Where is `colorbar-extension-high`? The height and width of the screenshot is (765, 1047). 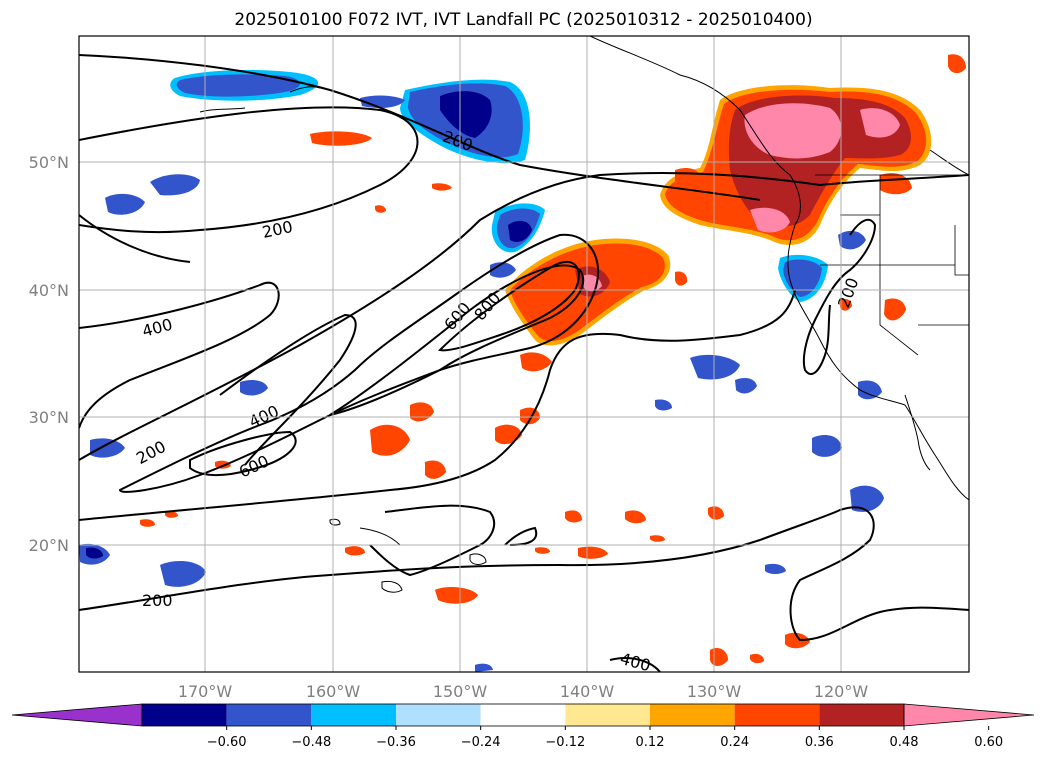 colorbar-extension-high is located at coordinates (969, 715).